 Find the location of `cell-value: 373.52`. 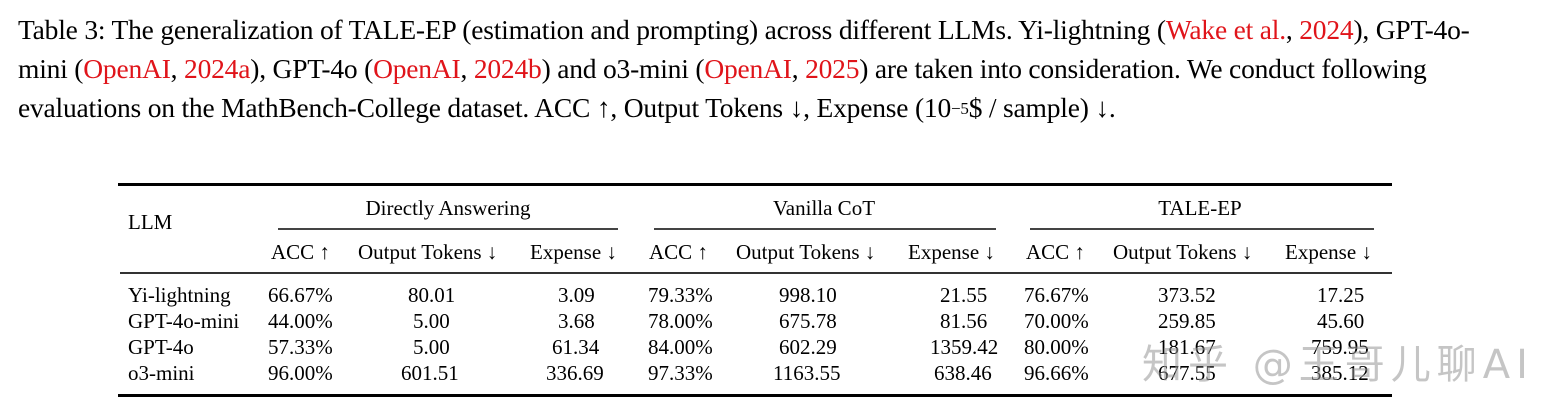

cell-value: 373.52 is located at coordinates (1187, 295).